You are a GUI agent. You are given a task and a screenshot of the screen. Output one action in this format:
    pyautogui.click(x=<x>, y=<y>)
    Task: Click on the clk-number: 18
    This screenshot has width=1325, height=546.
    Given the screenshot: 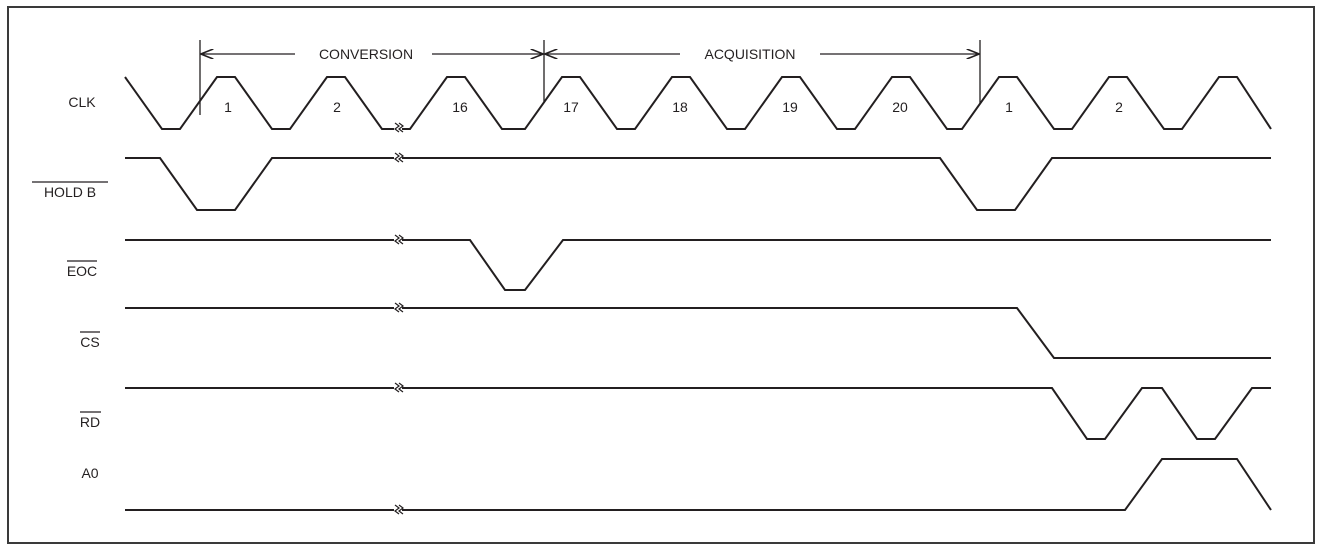 What is the action you would take?
    pyautogui.click(x=680, y=107)
    